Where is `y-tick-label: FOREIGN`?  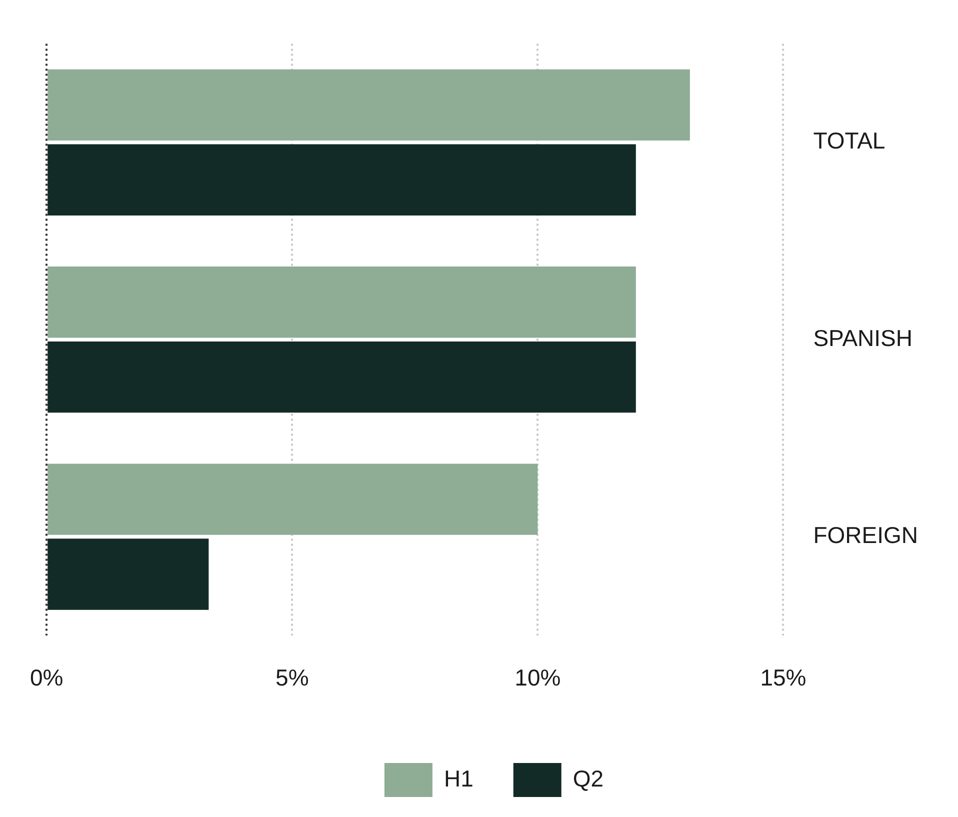 y-tick-label: FOREIGN is located at coordinates (865, 535).